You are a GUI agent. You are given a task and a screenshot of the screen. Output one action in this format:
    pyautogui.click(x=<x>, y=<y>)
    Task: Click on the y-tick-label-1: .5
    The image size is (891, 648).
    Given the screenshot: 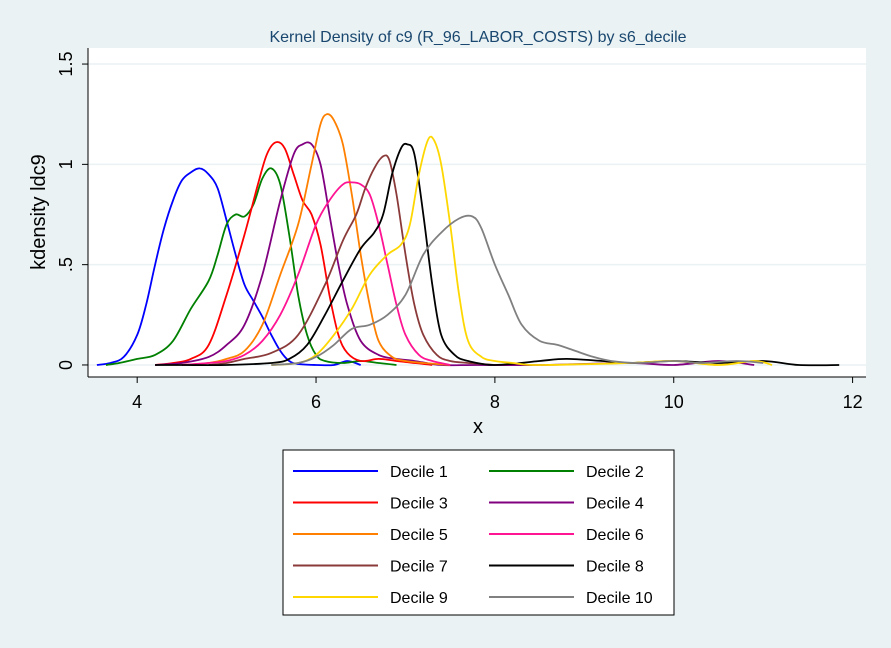 What is the action you would take?
    pyautogui.click(x=66, y=264)
    